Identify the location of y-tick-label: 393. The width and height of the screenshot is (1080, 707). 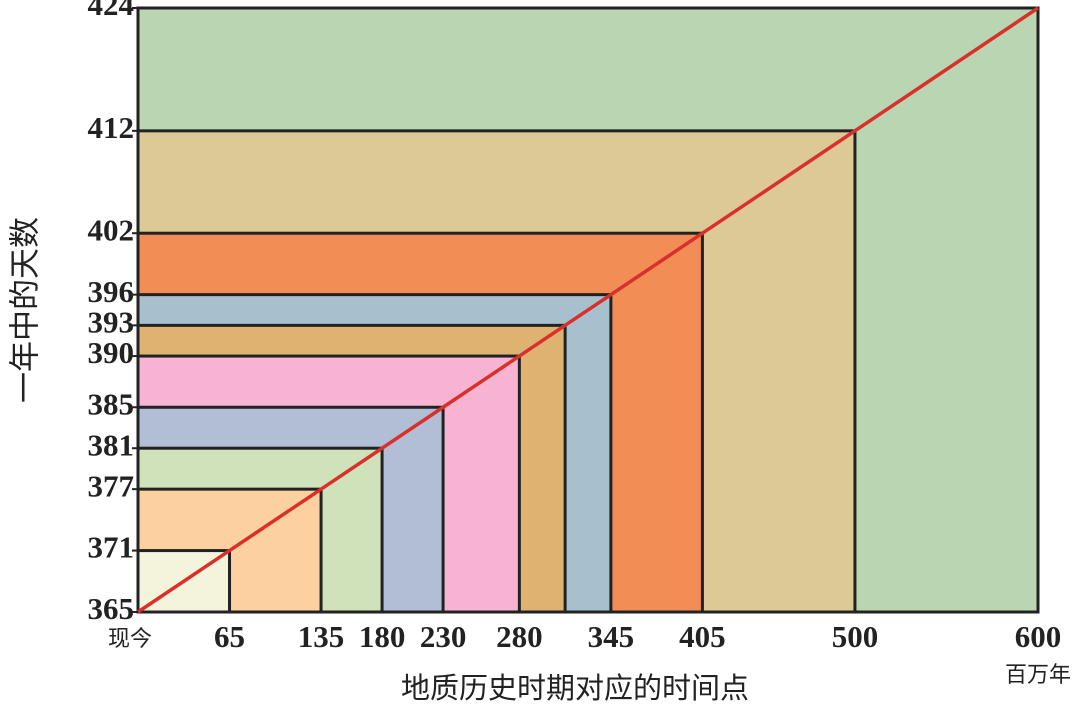
(111, 321).